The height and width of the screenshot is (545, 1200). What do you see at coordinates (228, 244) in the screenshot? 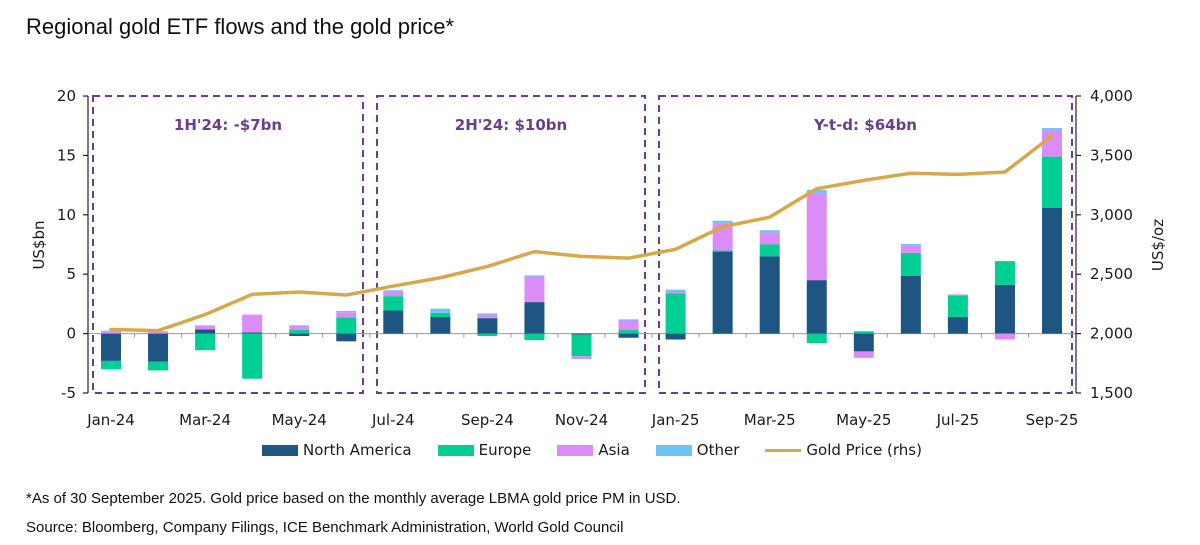
I see `annotation-box` at bounding box center [228, 244].